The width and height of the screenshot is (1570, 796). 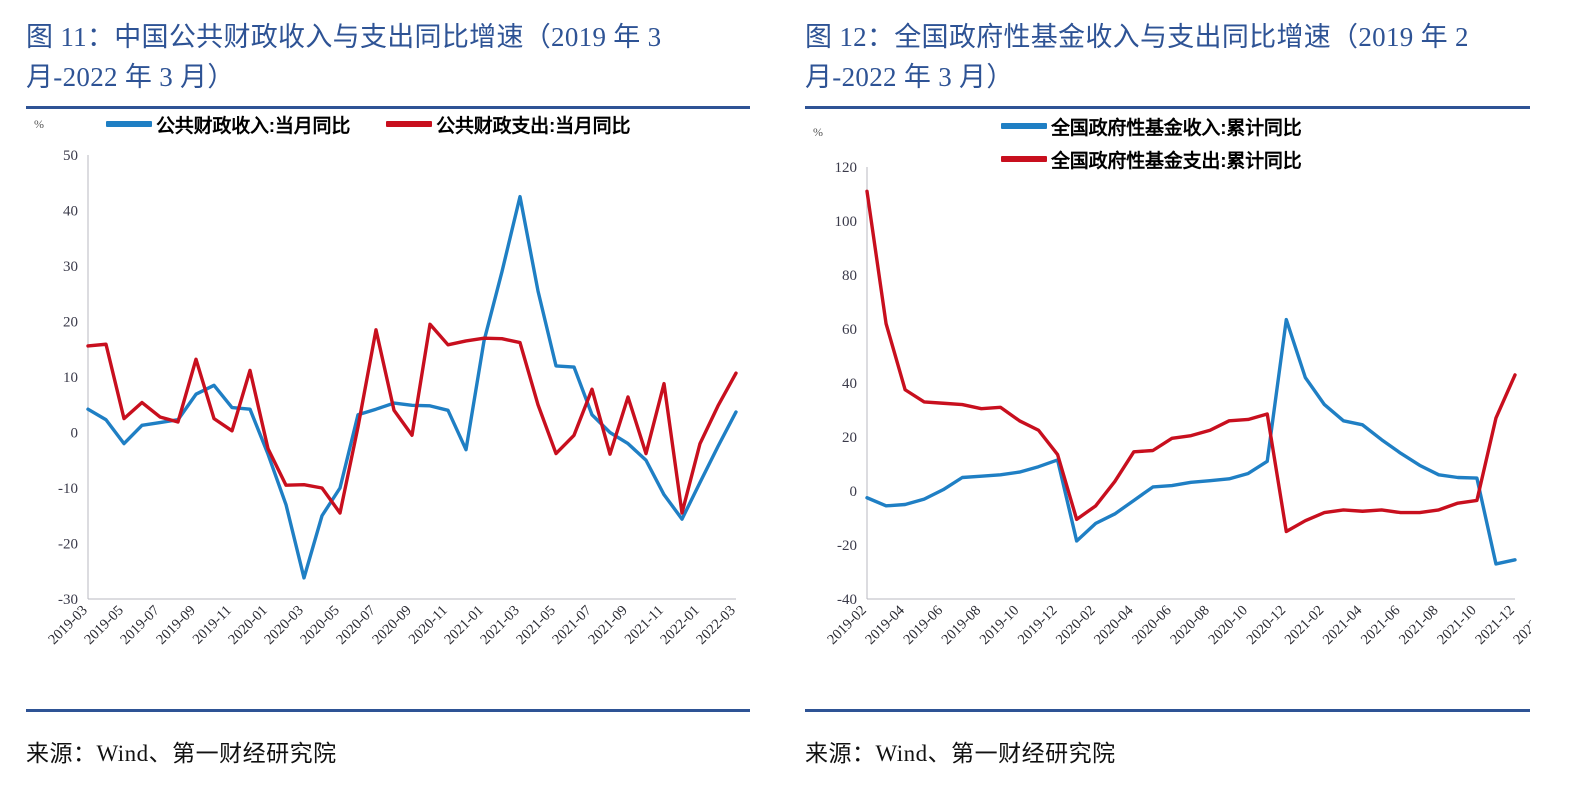 What do you see at coordinates (571, 624) in the screenshot?
I see `svg-text: 2021-07` at bounding box center [571, 624].